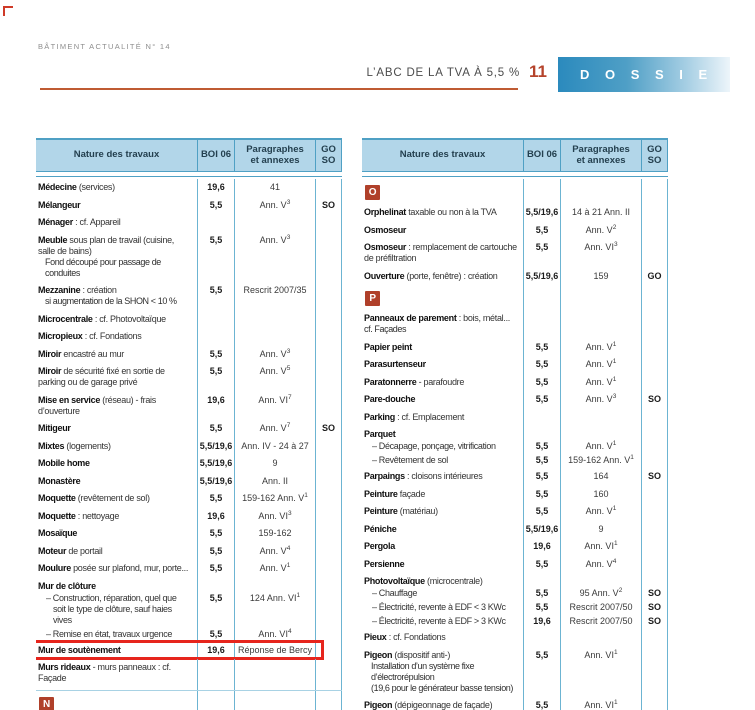 This screenshot has width=755, height=710. Describe the element at coordinates (112, 336) in the screenshot. I see `row-description: : cf. Fondations` at that location.